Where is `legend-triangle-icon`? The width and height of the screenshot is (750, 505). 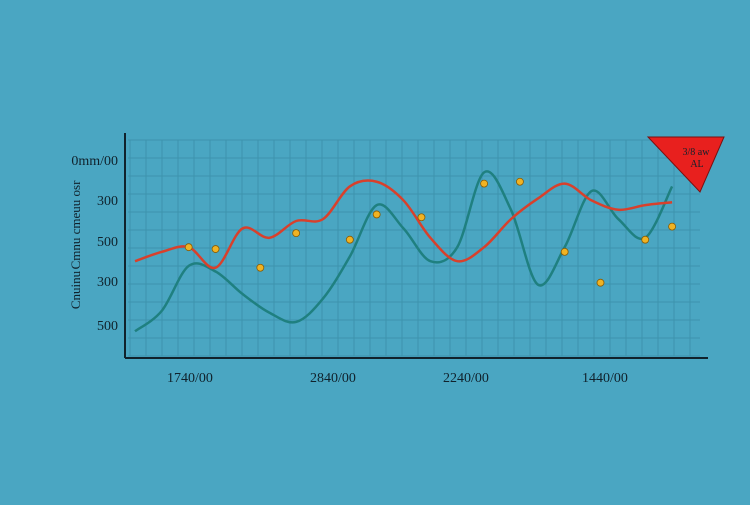
legend-triangle-icon is located at coordinates (685, 164).